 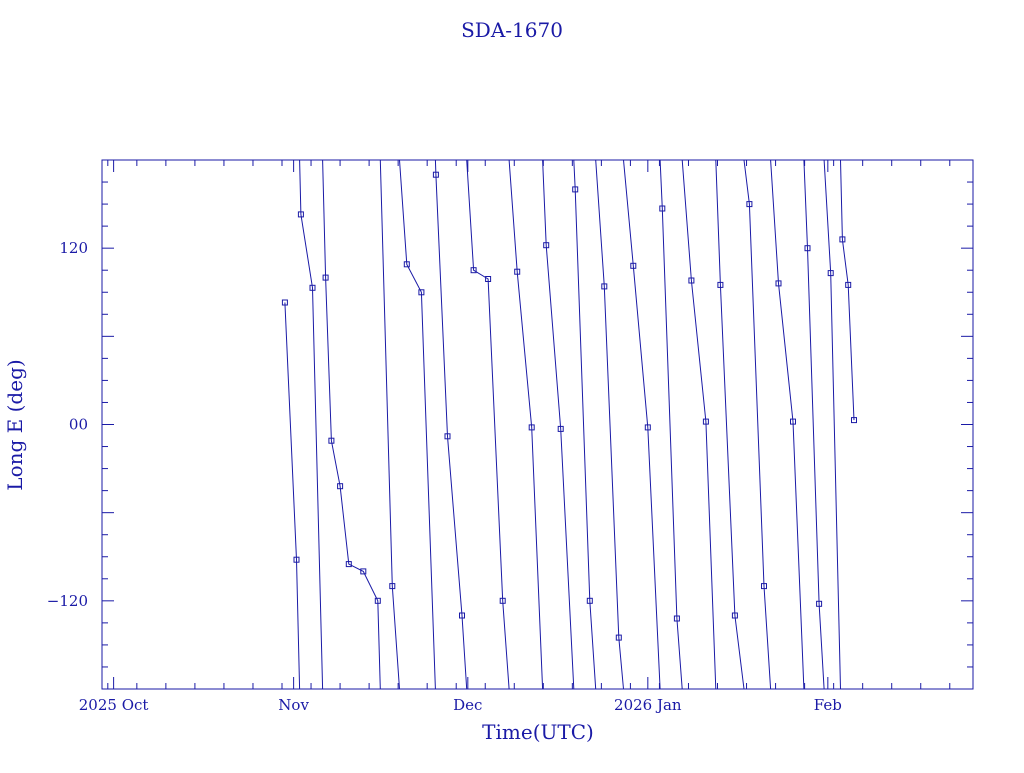 I want to click on y-tick-label: 120, so click(x=73, y=248).